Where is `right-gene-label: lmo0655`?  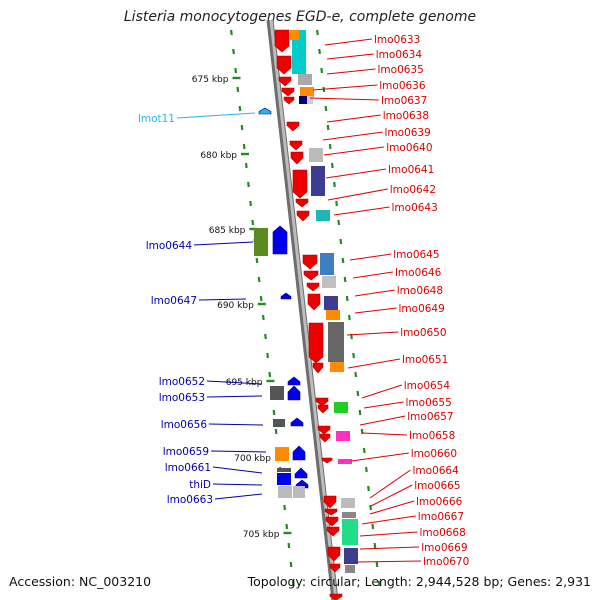 right-gene-label: lmo0655 is located at coordinates (429, 403).